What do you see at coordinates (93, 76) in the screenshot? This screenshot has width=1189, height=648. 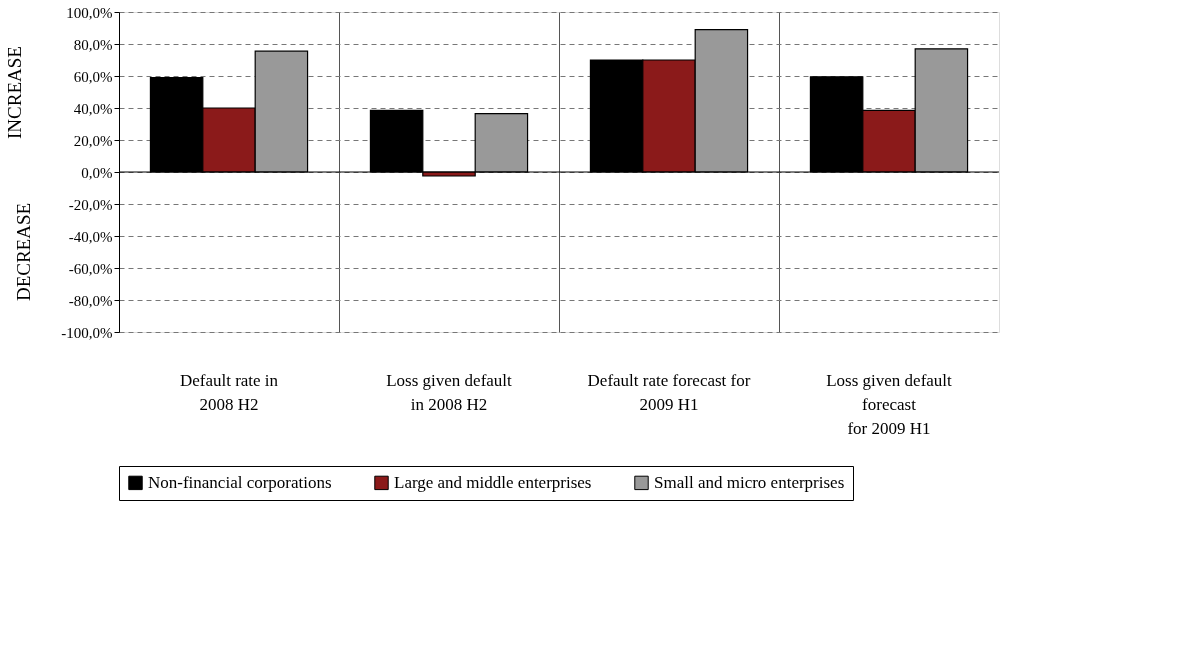 I see `y-tick-label: 60,0%` at bounding box center [93, 76].